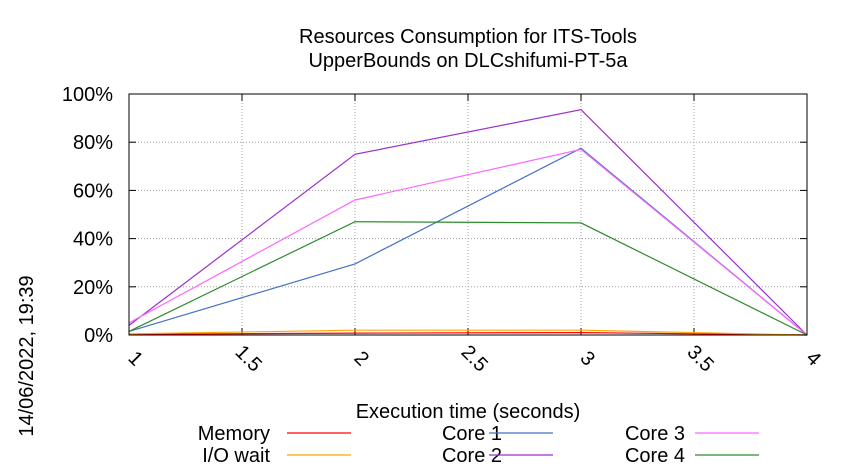 The width and height of the screenshot is (850, 475). What do you see at coordinates (655, 456) in the screenshot?
I see `legend-label: Core 4` at bounding box center [655, 456].